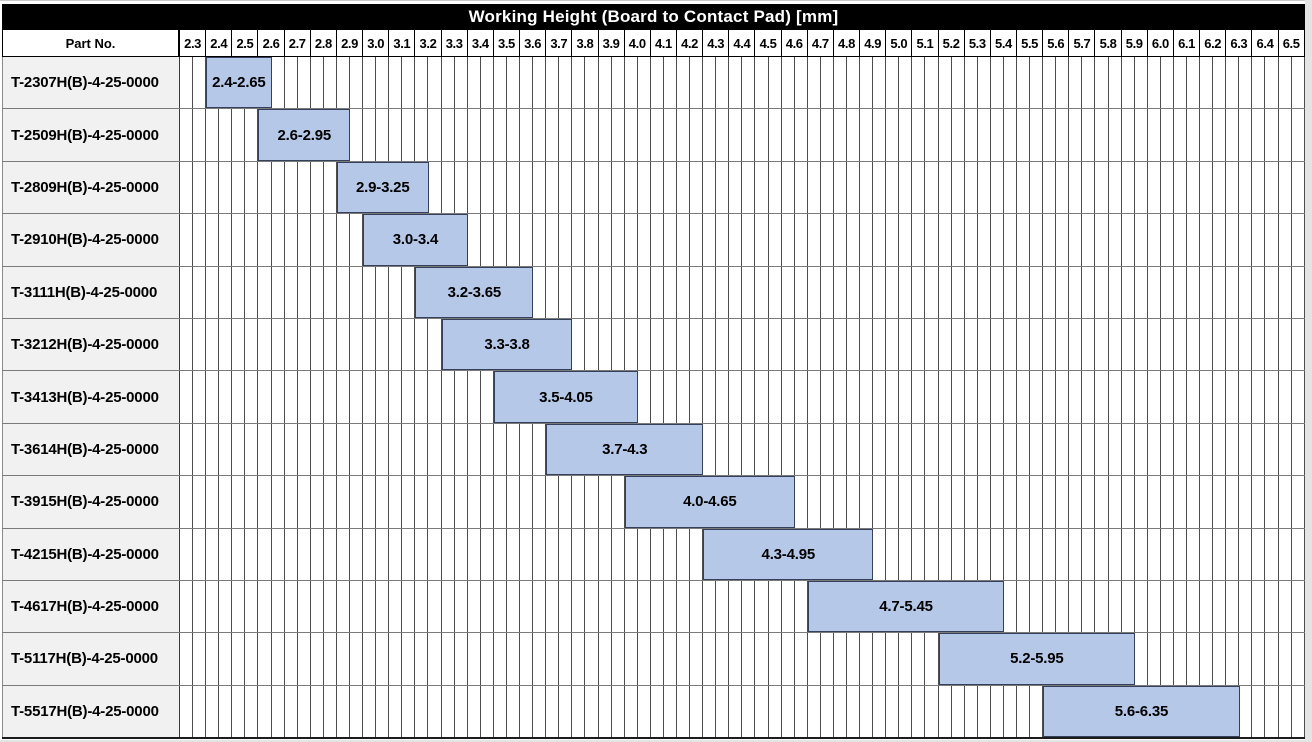  Describe the element at coordinates (91, 606) in the screenshot. I see `part-no-cell: T-4617H(B)-4-25-0000` at that location.